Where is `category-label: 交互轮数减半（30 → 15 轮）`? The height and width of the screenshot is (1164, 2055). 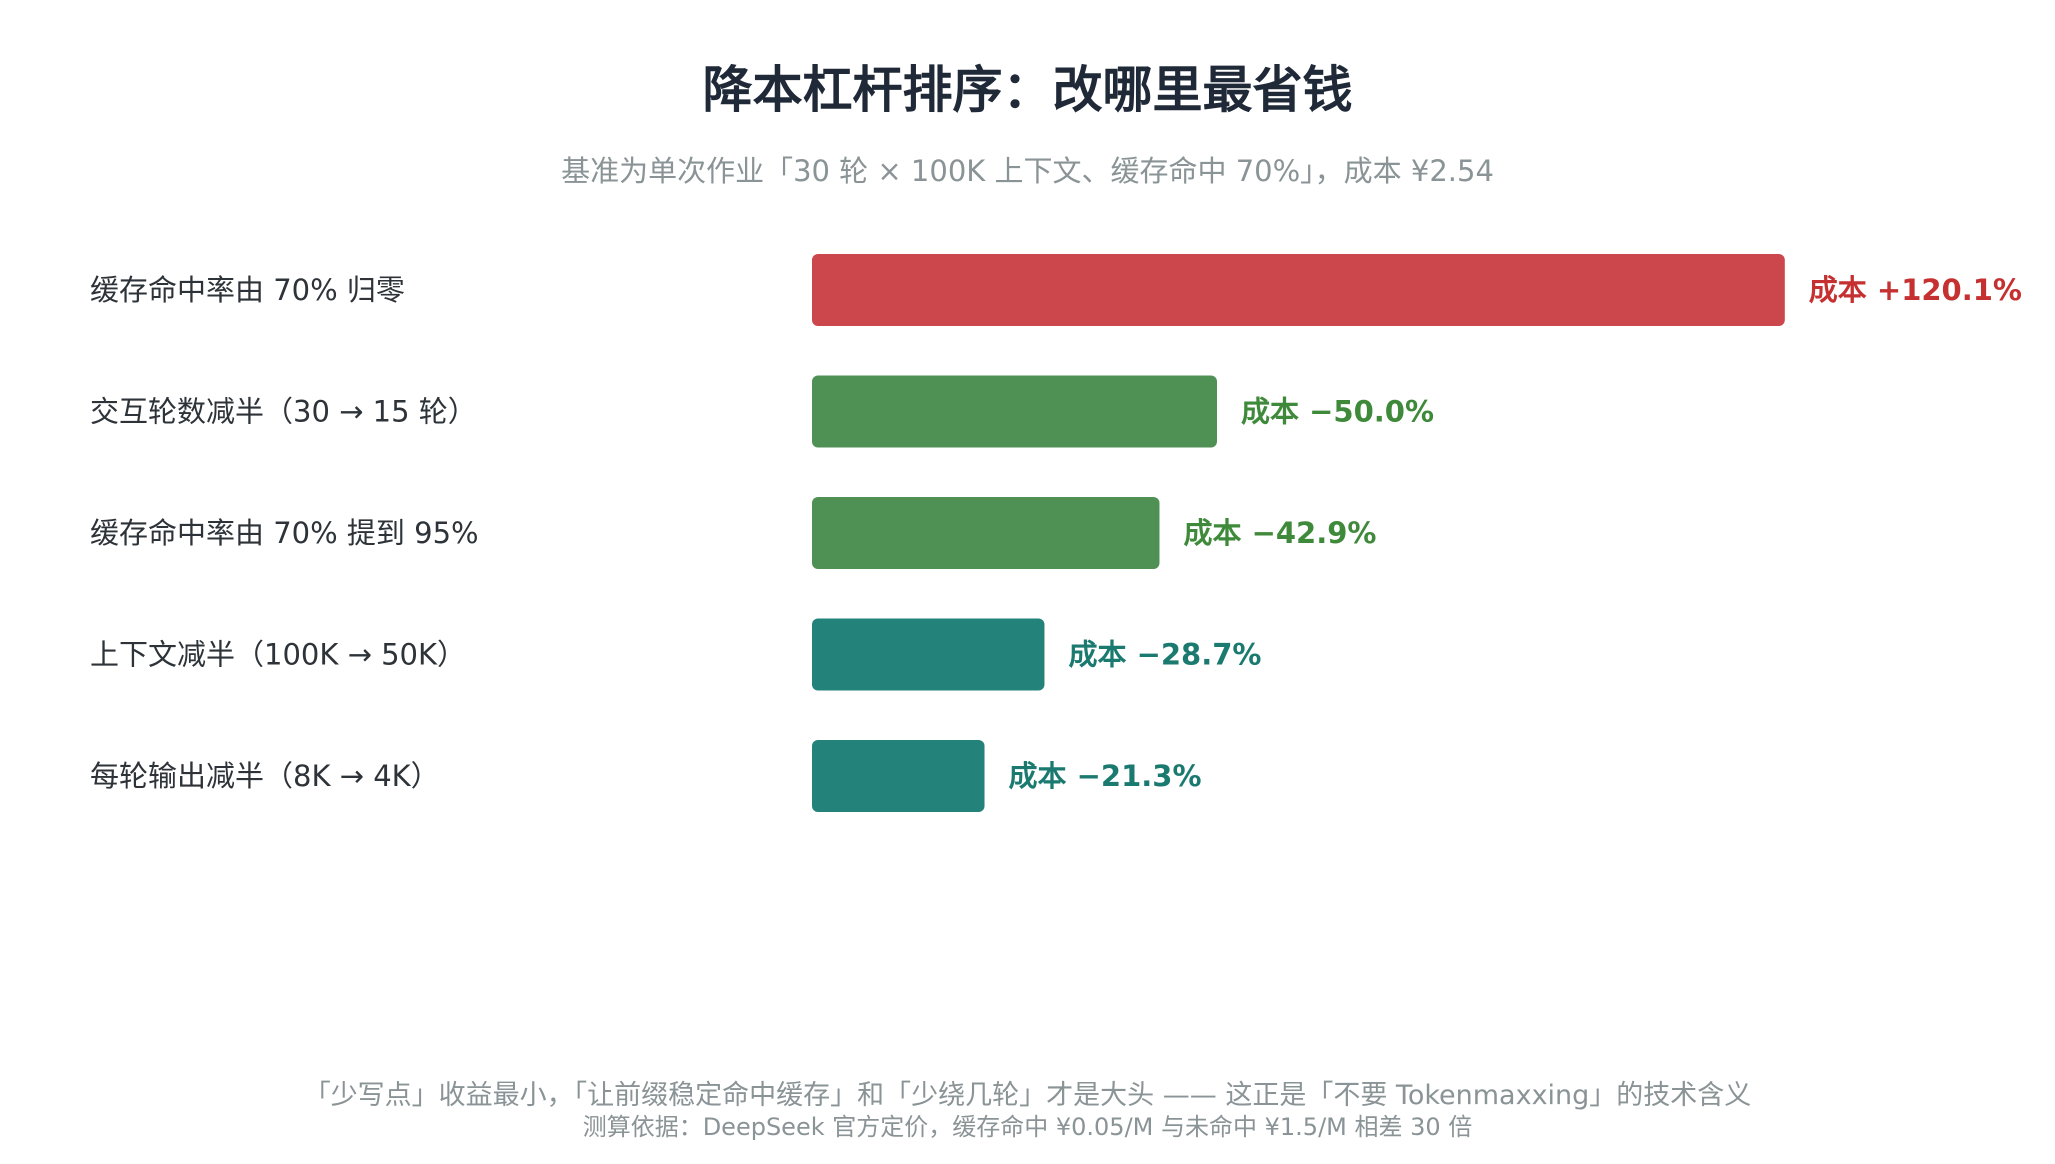
category-label: 交互轮数减半（30 → 15 轮） is located at coordinates (283, 412).